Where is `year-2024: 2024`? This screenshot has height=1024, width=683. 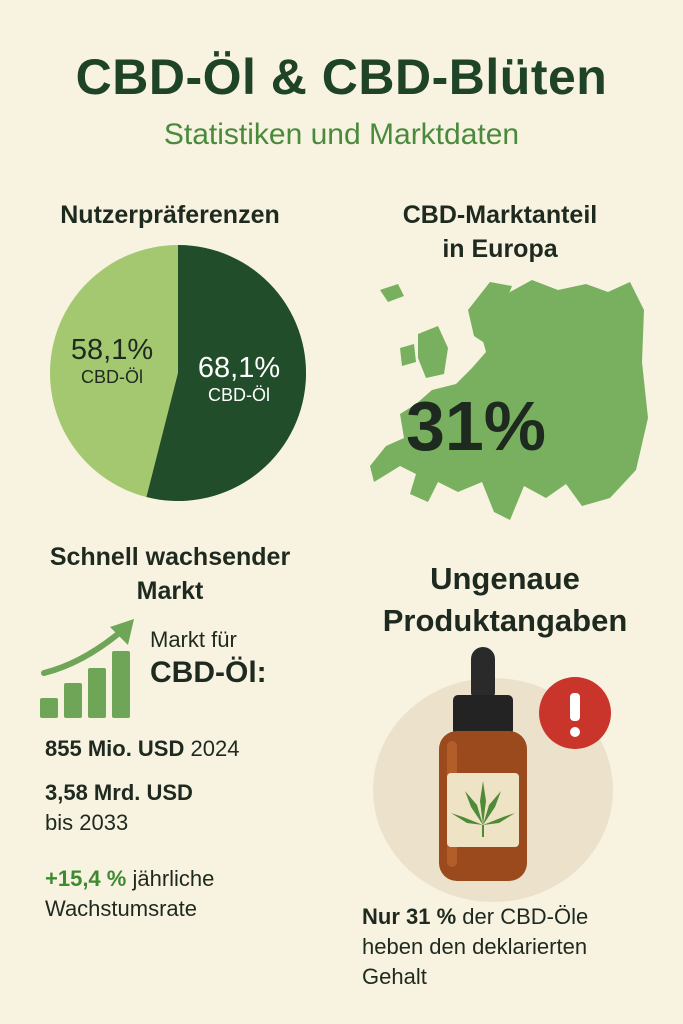 year-2024: 2024 is located at coordinates (215, 748).